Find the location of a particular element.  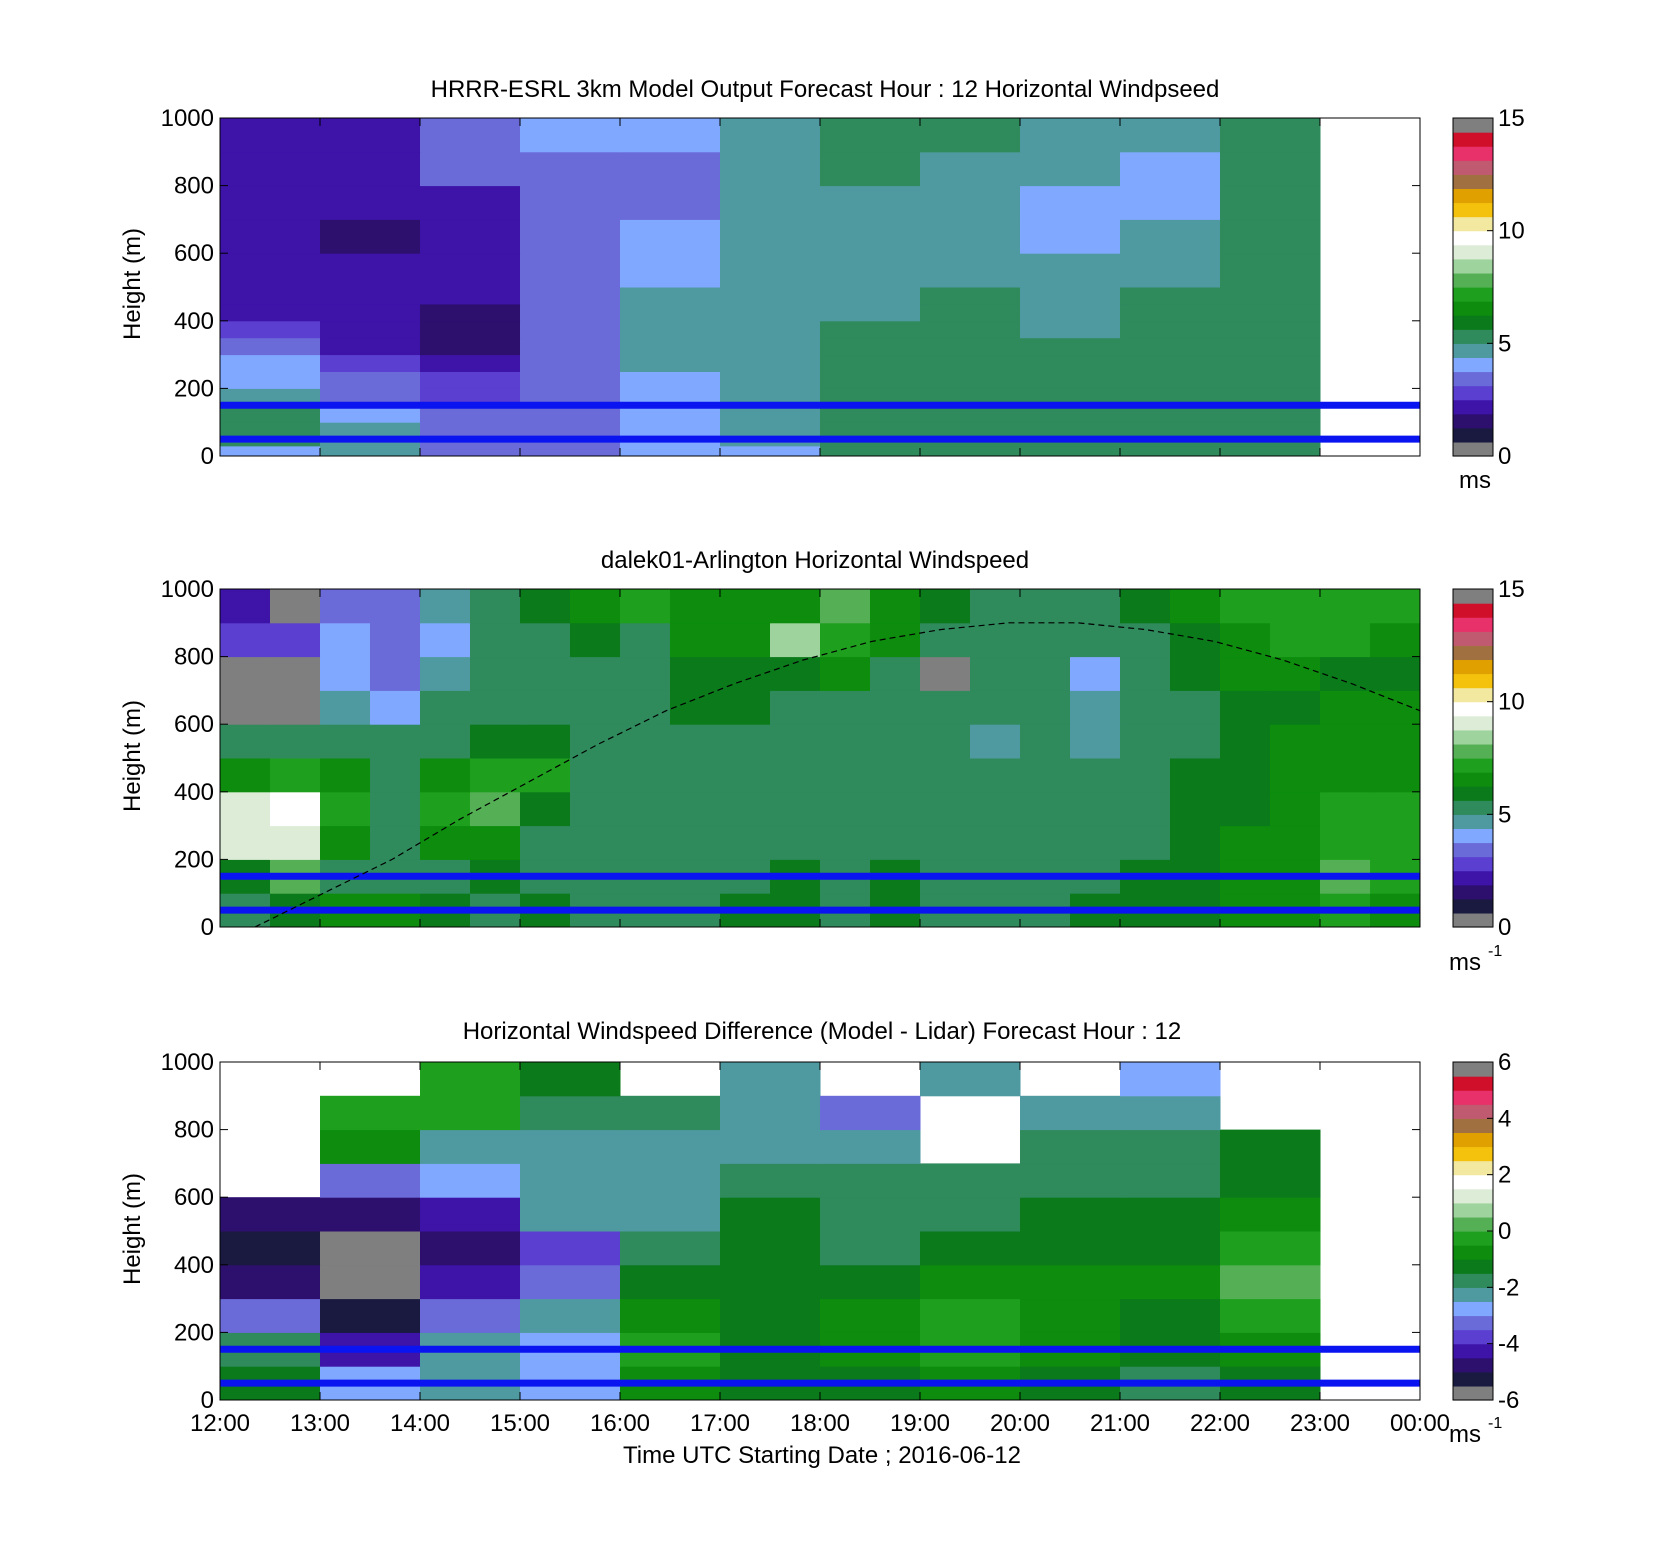

y-tick-label: 0 is located at coordinates (207, 927).